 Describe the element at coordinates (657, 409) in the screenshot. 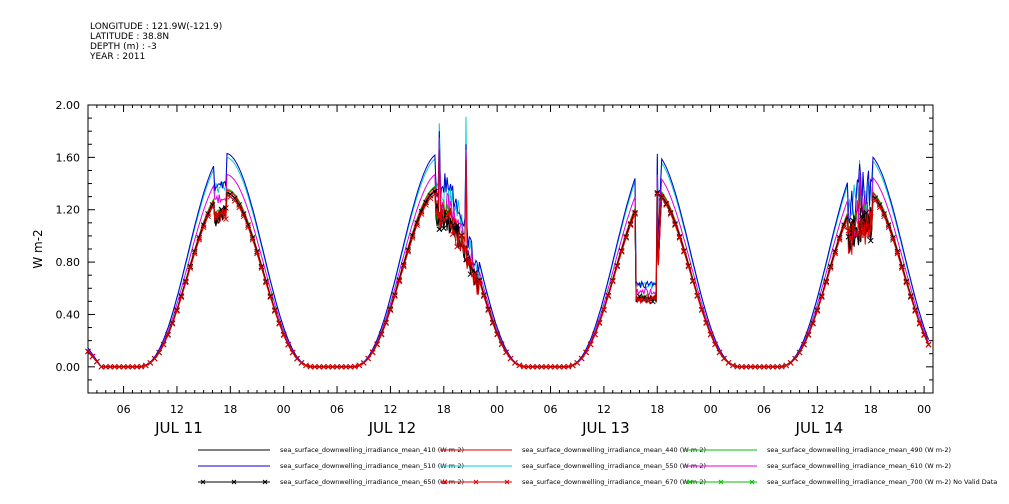

I see `x-tick-label: 18` at that location.